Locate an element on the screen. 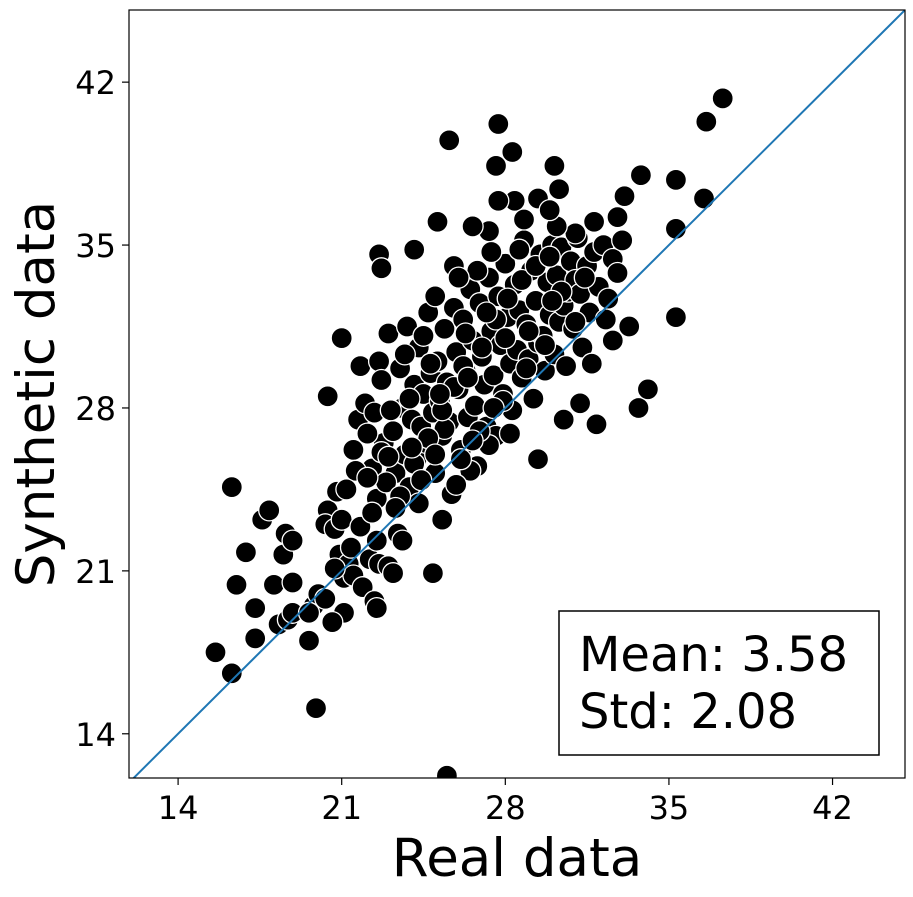 The height and width of the screenshot is (897, 913). x-tick-label: 35 is located at coordinates (669, 808).